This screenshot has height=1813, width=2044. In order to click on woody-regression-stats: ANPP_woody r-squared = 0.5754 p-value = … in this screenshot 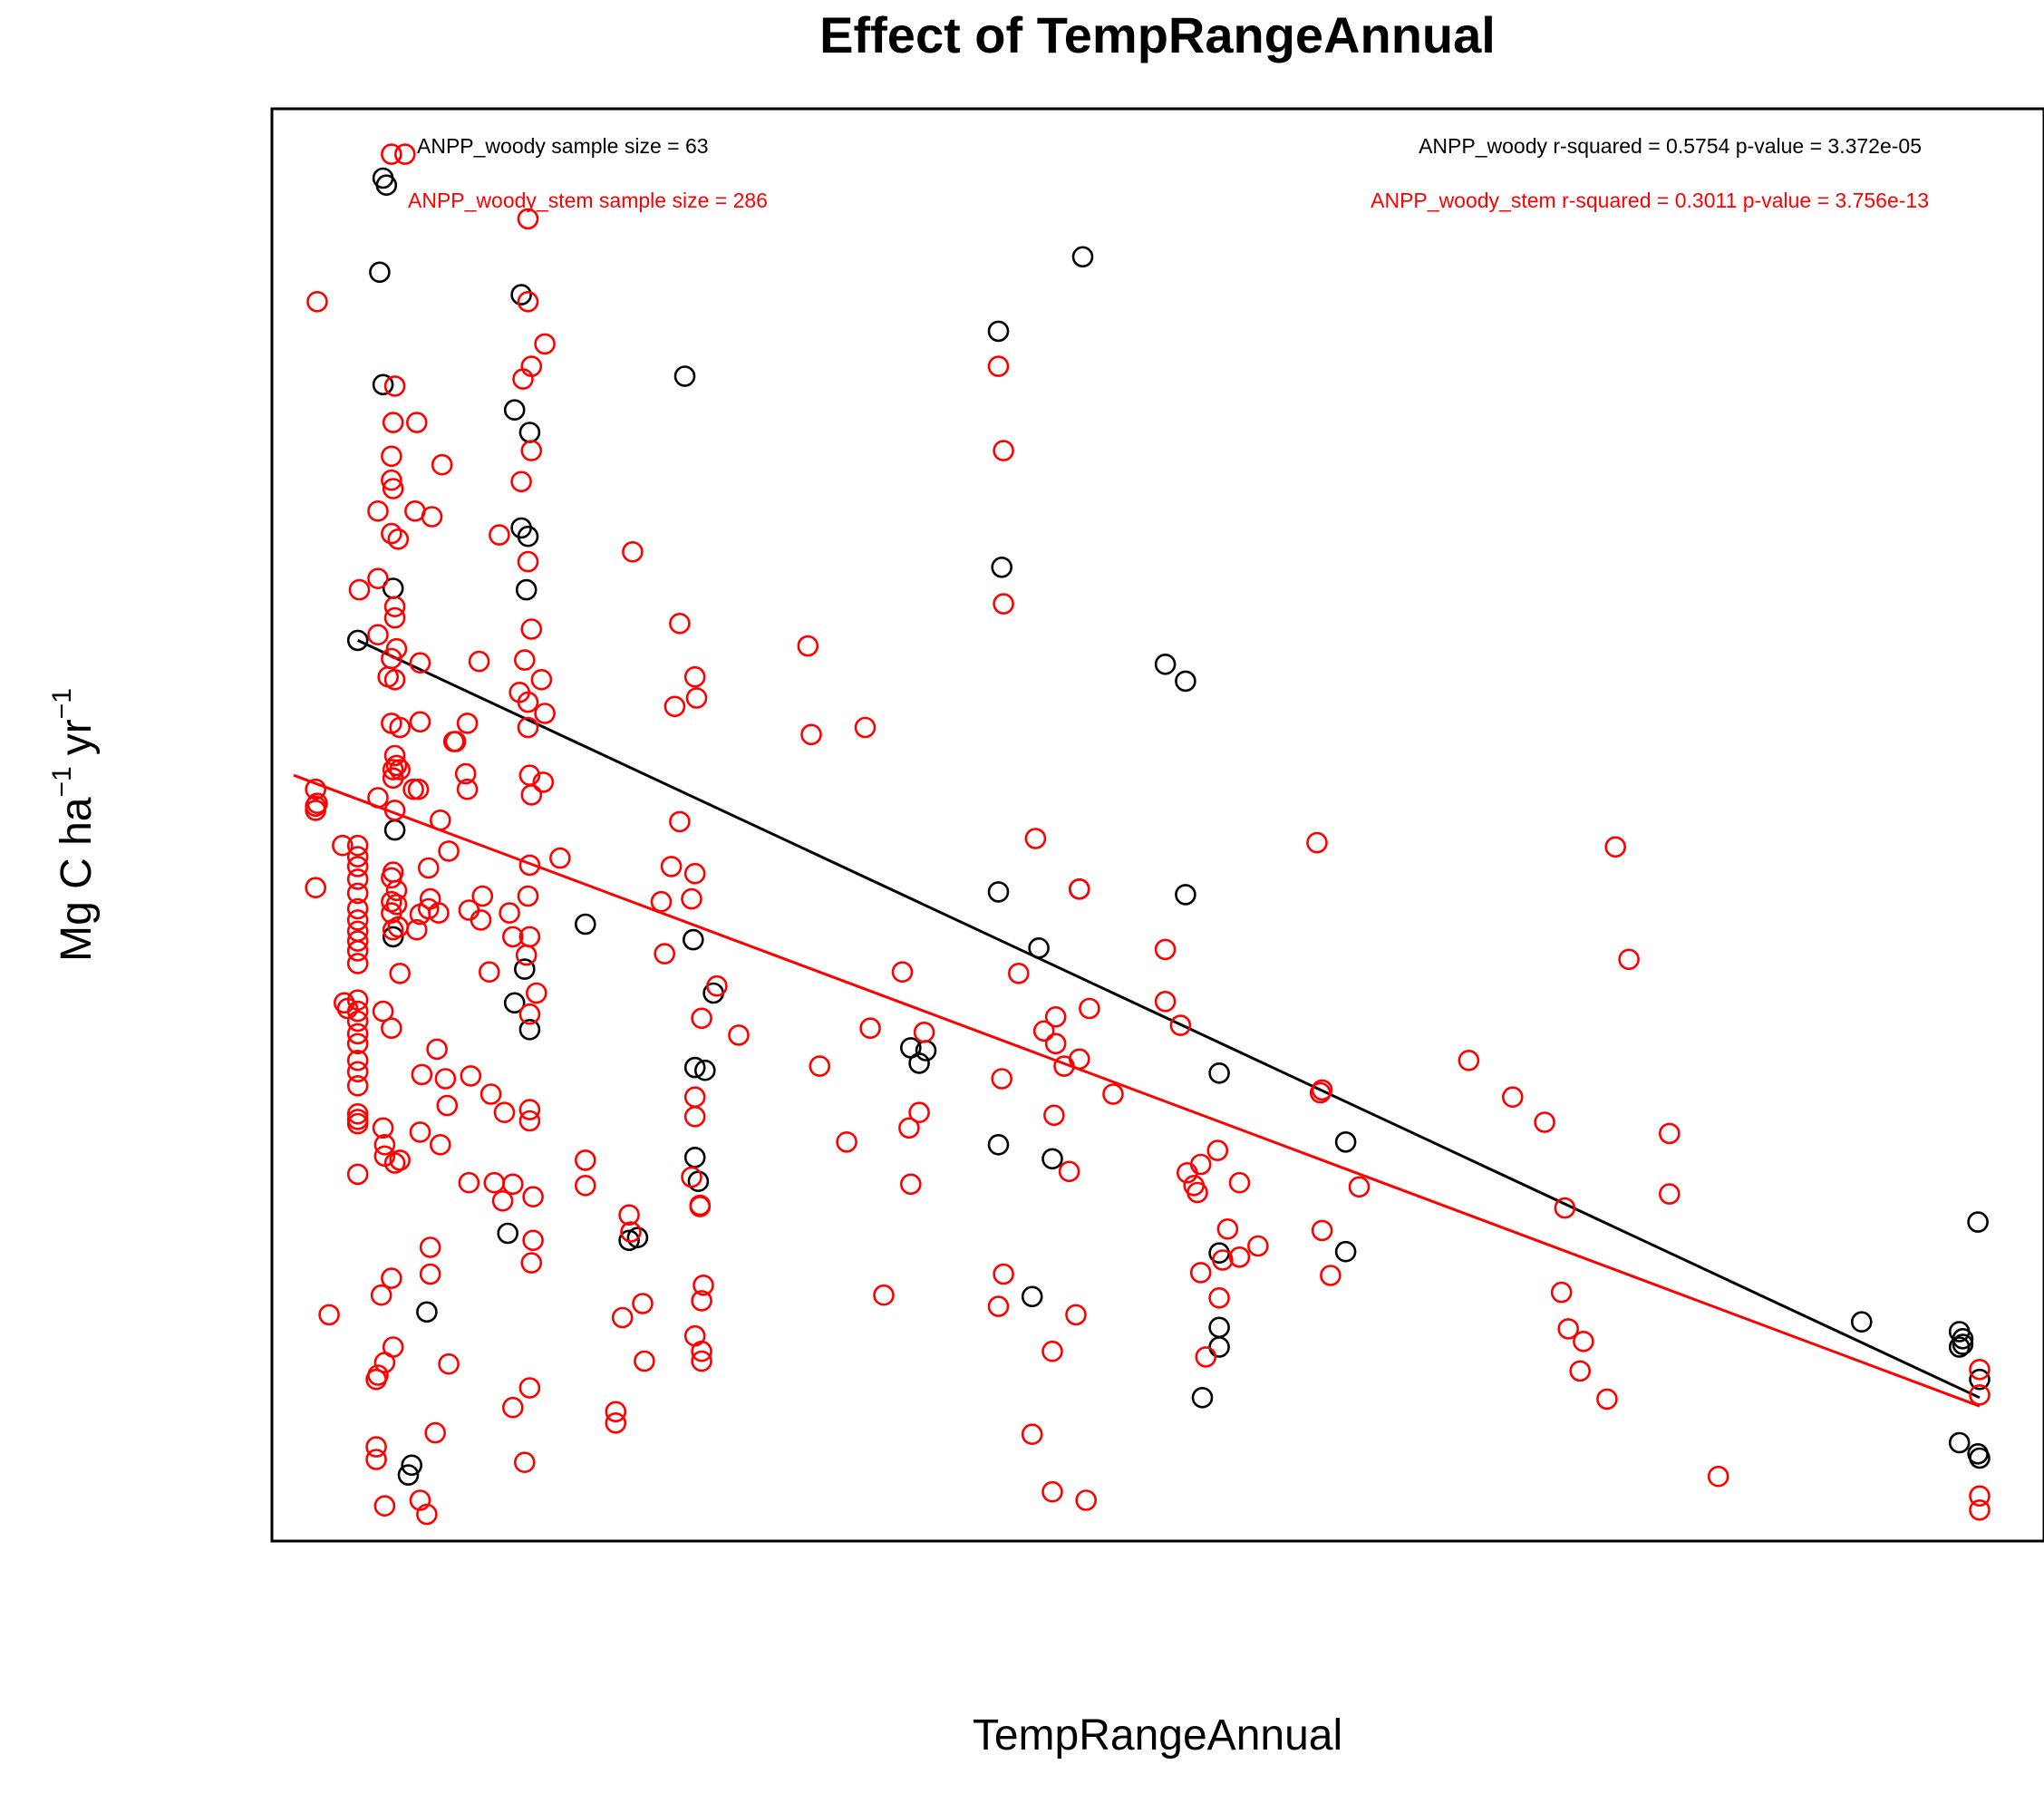, I will do `click(1670, 146)`.